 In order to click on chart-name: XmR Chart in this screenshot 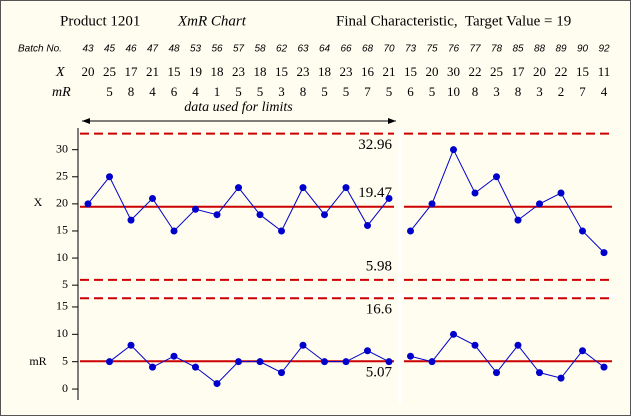, I will do `click(212, 21)`.